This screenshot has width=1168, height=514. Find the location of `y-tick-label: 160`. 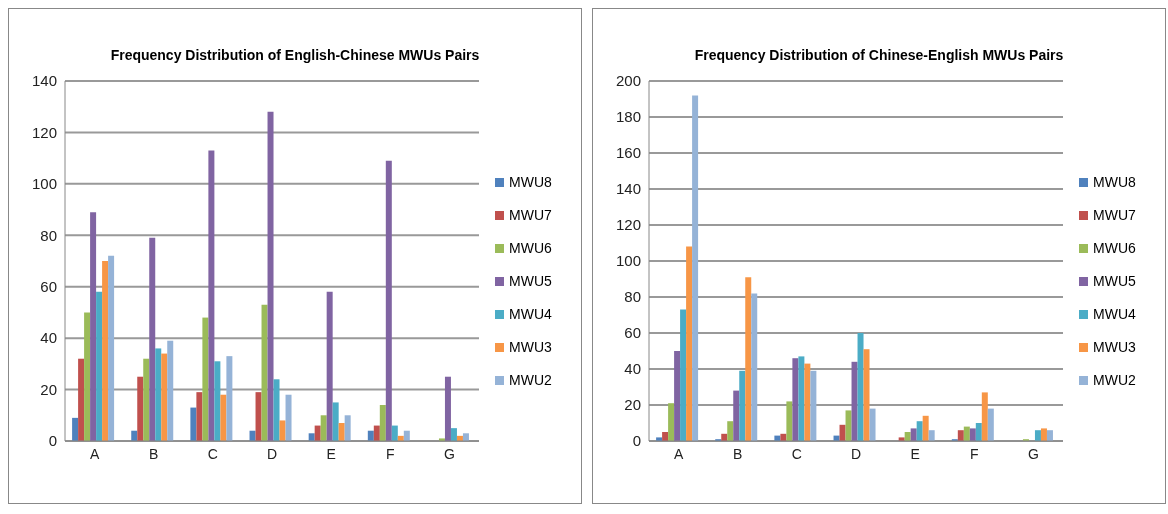

y-tick-label: 160 is located at coordinates (628, 153).